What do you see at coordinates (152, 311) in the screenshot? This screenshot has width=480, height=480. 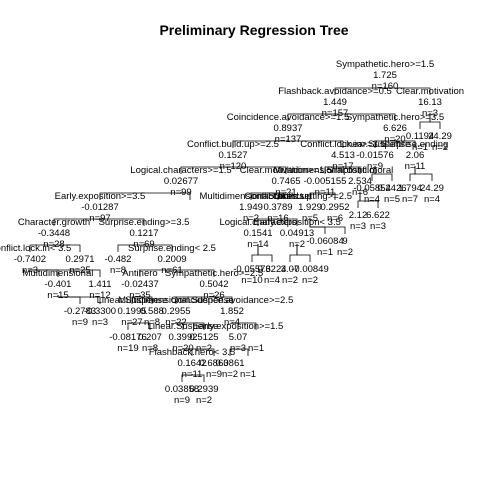 I see `node-value-label: 0.588` at bounding box center [152, 311].